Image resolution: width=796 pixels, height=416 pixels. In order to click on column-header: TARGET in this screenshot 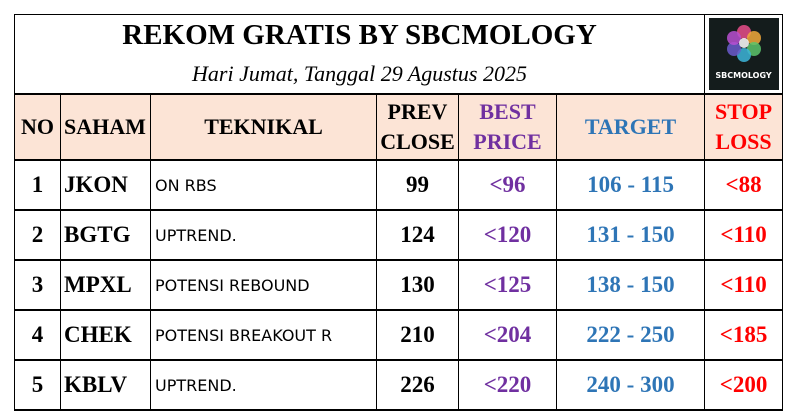, I will do `click(630, 127)`.